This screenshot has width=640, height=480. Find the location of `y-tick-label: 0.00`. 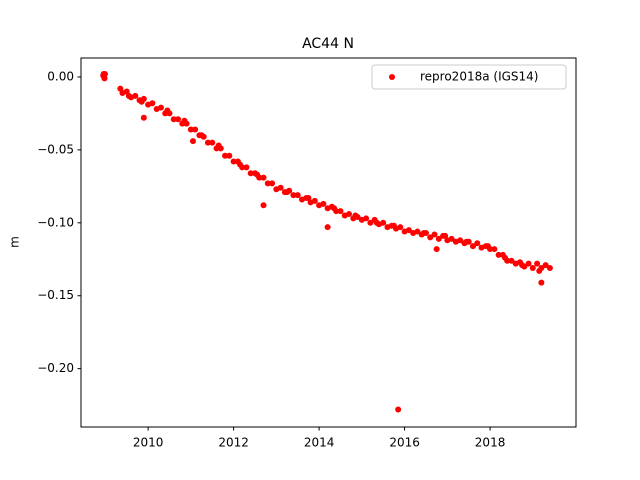

y-tick-label: 0.00 is located at coordinates (60, 76).